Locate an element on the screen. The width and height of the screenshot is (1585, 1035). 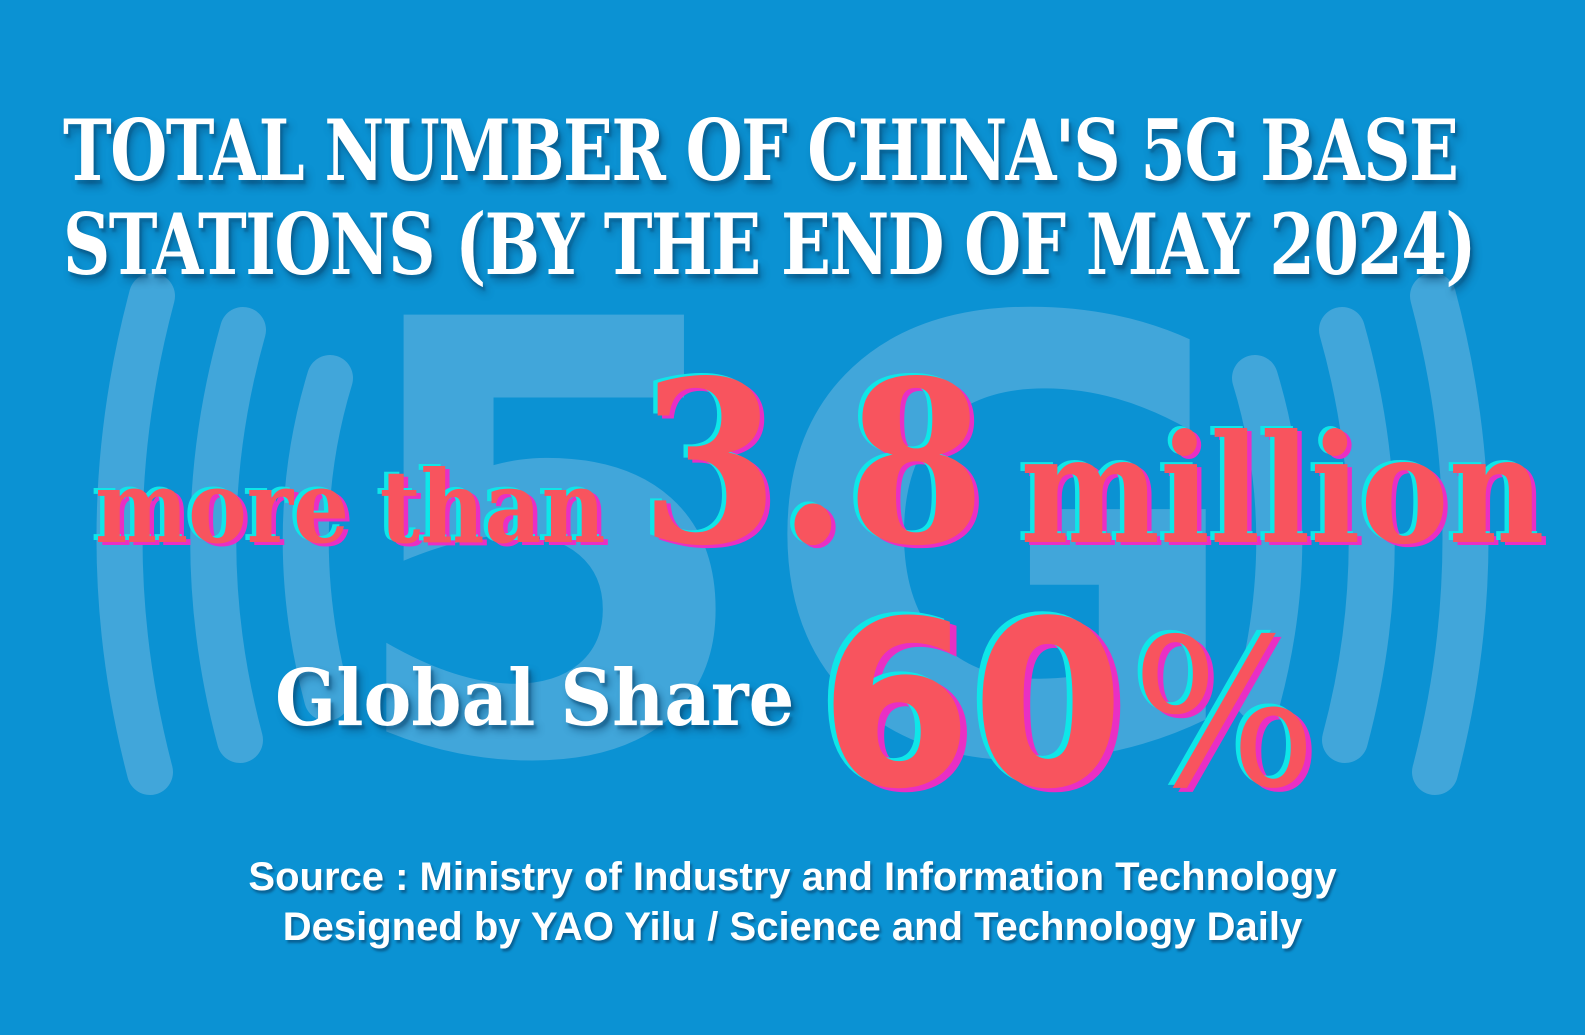
stat-value: 3.8 is located at coordinates (813, 464).